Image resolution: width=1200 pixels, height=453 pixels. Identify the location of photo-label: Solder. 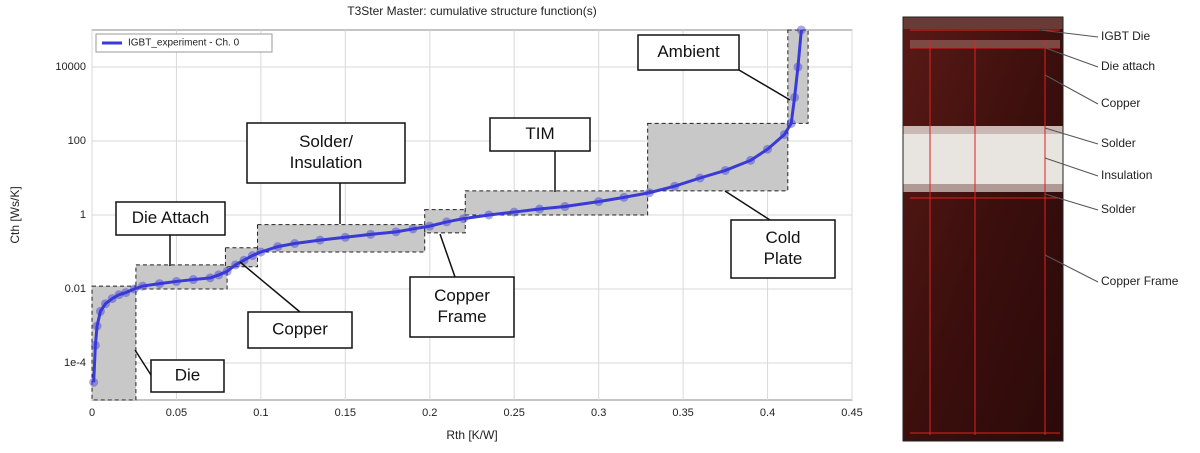
(1118, 209).